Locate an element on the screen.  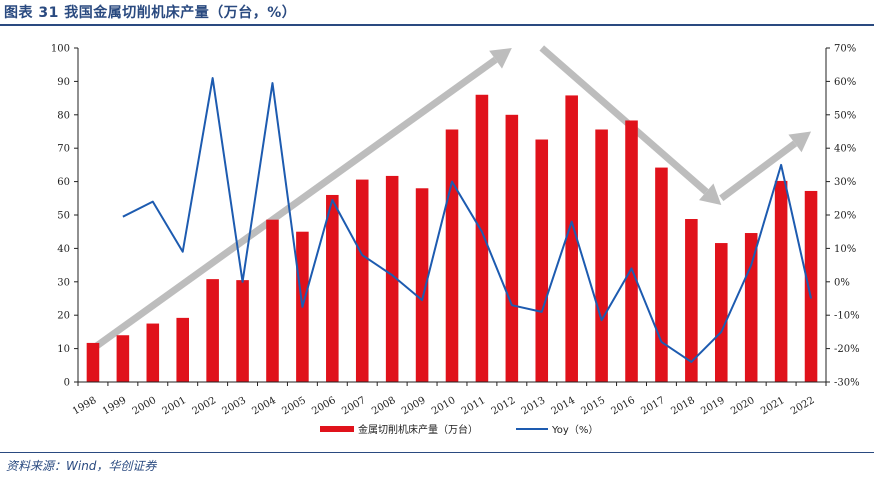
x-tick-label: 1999 is located at coordinates (115, 406).